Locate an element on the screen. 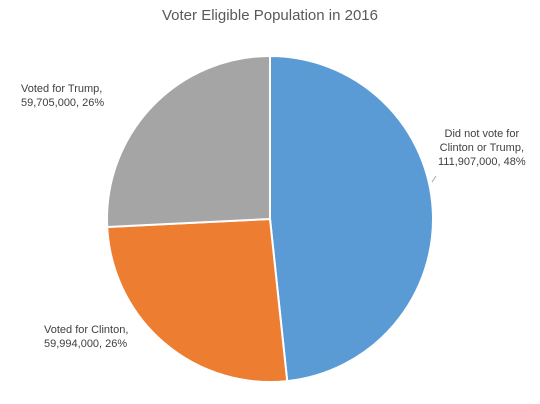 This screenshot has width=540, height=404. pie-slice-trump is located at coordinates (188, 141).